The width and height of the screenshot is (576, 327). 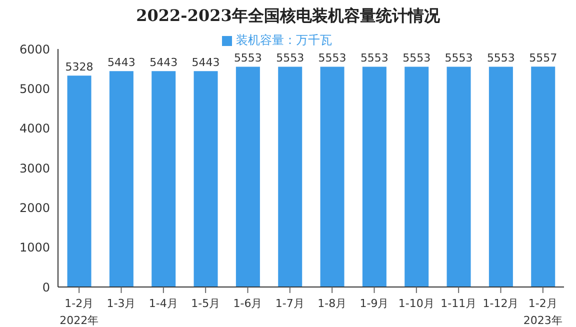 I want to click on data-label: 5328, so click(x=79, y=67).